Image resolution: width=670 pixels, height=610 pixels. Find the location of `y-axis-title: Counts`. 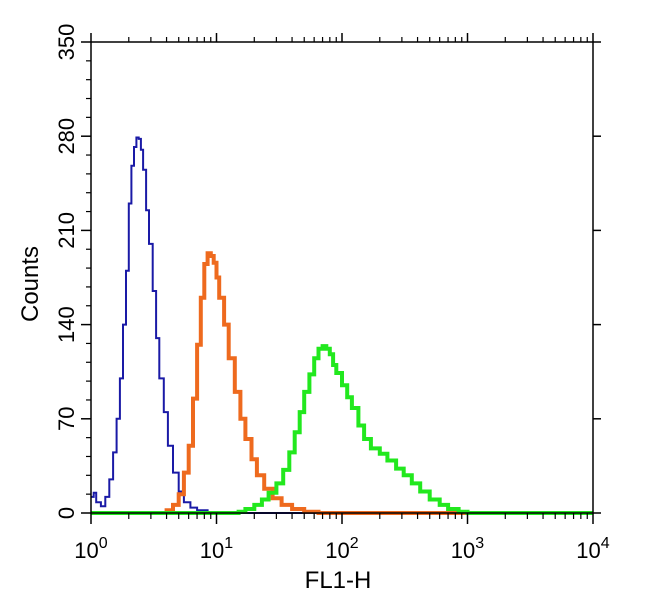

y-axis-title: Counts is located at coordinates (30, 284).